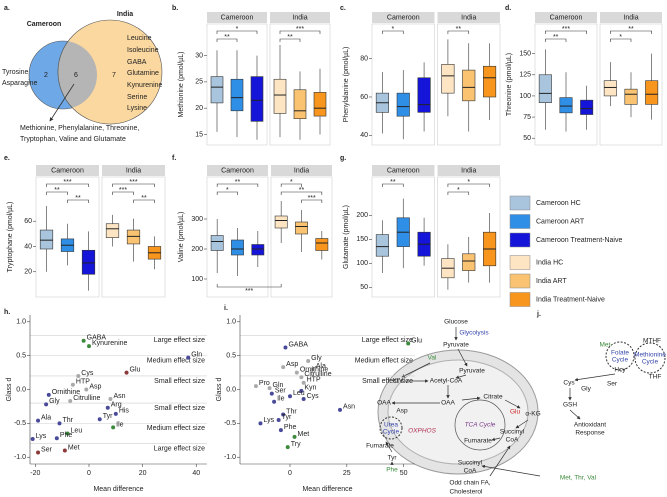 This screenshot has width=667, height=497. What do you see at coordinates (176, 428) in the screenshot?
I see `reference-label: Medium effect size` at bounding box center [176, 428].